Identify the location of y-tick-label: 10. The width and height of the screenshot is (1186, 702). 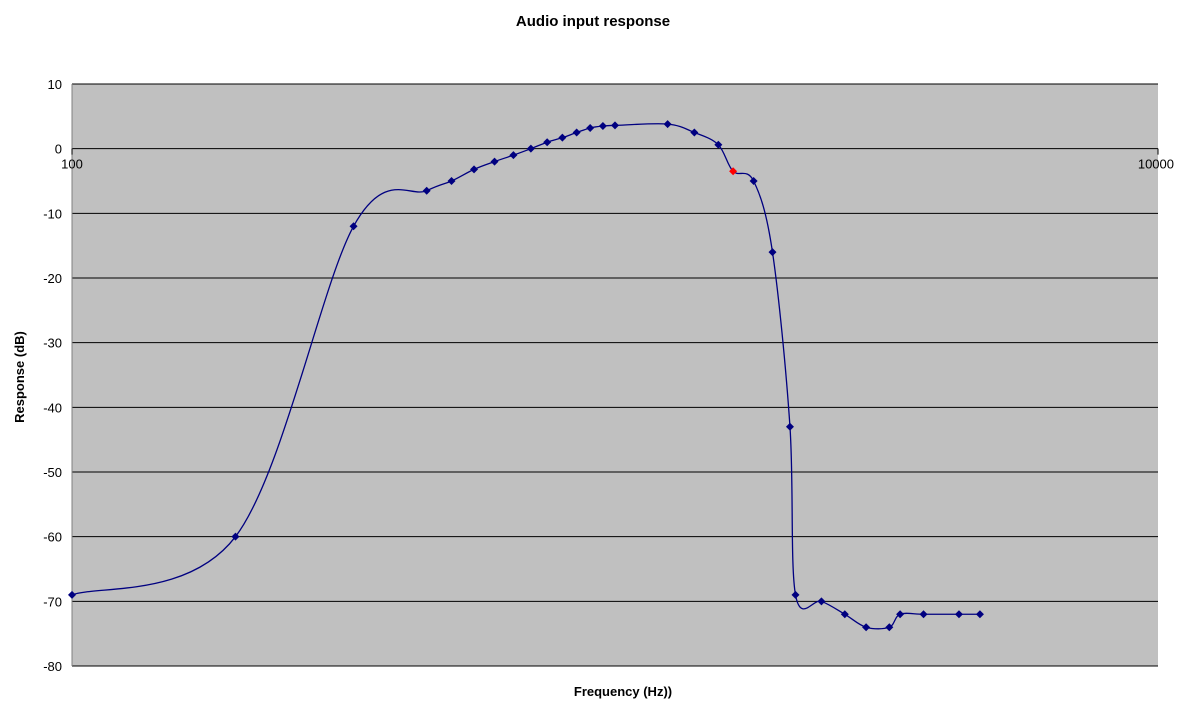
(55, 84).